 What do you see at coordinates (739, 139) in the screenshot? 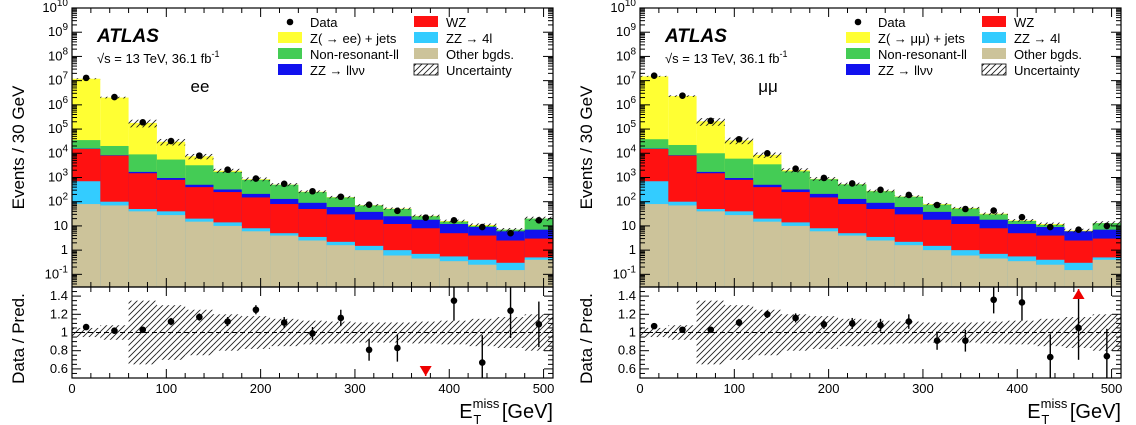
I see `data-point-bin3` at bounding box center [739, 139].